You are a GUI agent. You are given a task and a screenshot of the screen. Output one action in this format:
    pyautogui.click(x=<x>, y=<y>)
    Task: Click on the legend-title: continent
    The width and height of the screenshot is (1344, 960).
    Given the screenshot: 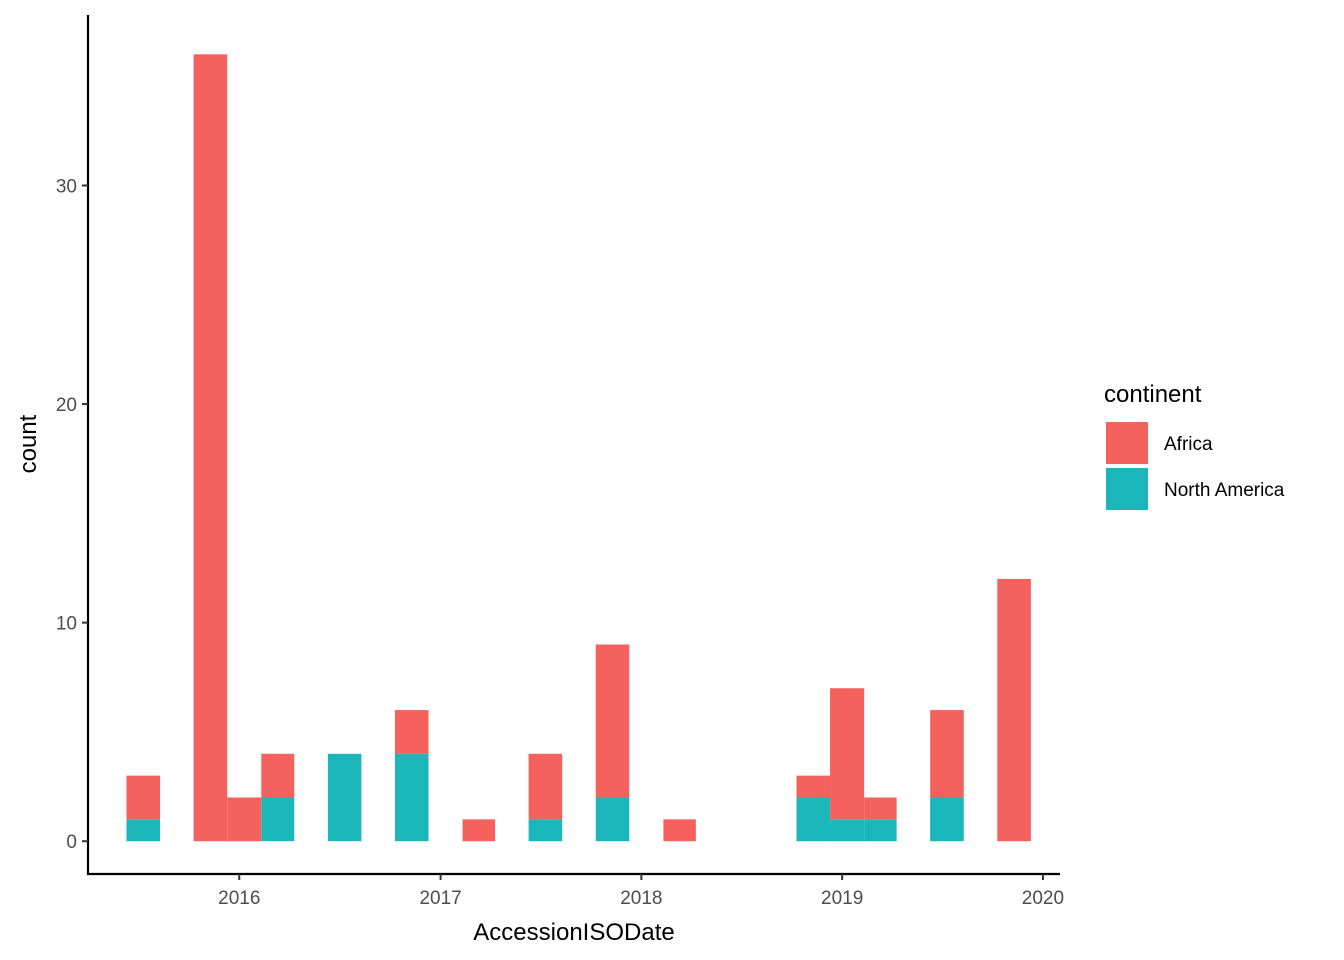 What is the action you would take?
    pyautogui.click(x=1153, y=394)
    